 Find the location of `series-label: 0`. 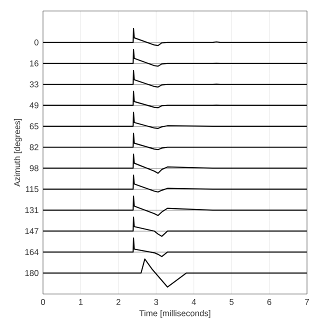

series-label: 0 is located at coordinates (36, 42).